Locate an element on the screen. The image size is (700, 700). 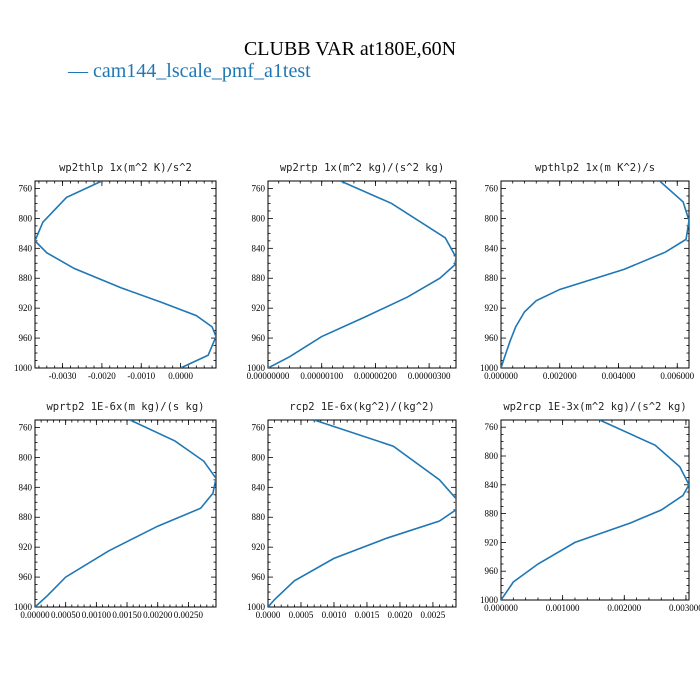
subplot-title: wprtp2 1E-6x(m kg)/(s kg) is located at coordinates (125, 407).